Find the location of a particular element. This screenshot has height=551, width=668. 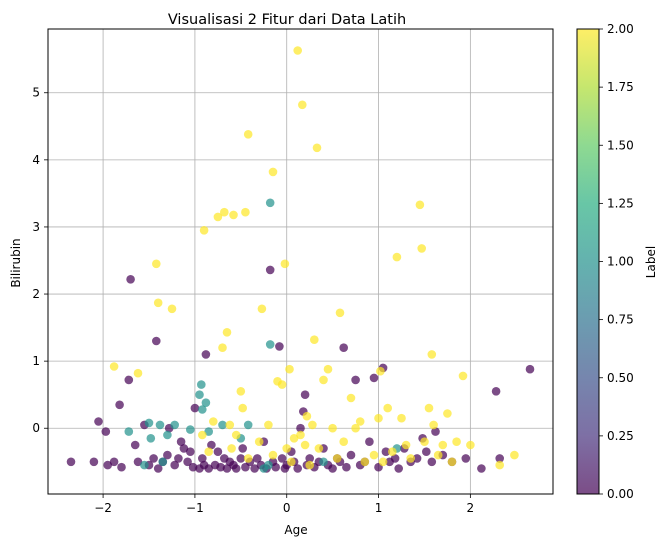

x-axis-label: Age is located at coordinates (295, 530).